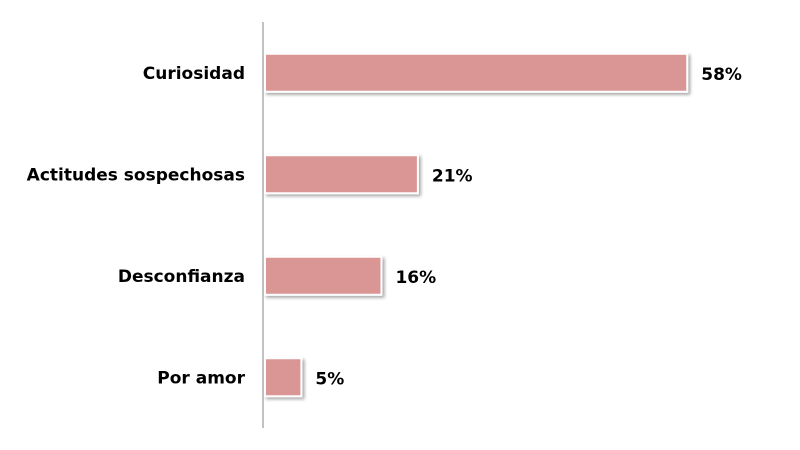 This screenshot has height=450, width=800. I want to click on data-label: 5%, so click(329, 379).